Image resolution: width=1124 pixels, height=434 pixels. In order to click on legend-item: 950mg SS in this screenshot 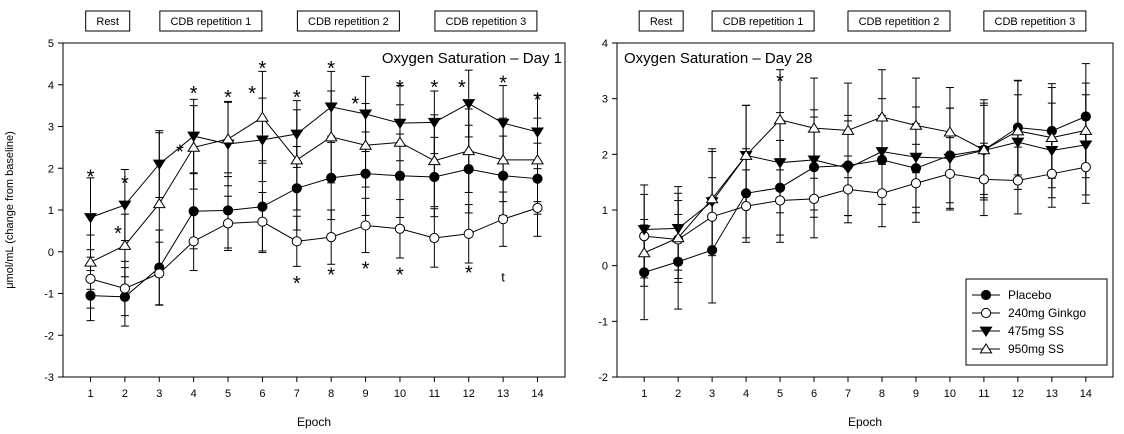, I will do `click(1018, 349)`.